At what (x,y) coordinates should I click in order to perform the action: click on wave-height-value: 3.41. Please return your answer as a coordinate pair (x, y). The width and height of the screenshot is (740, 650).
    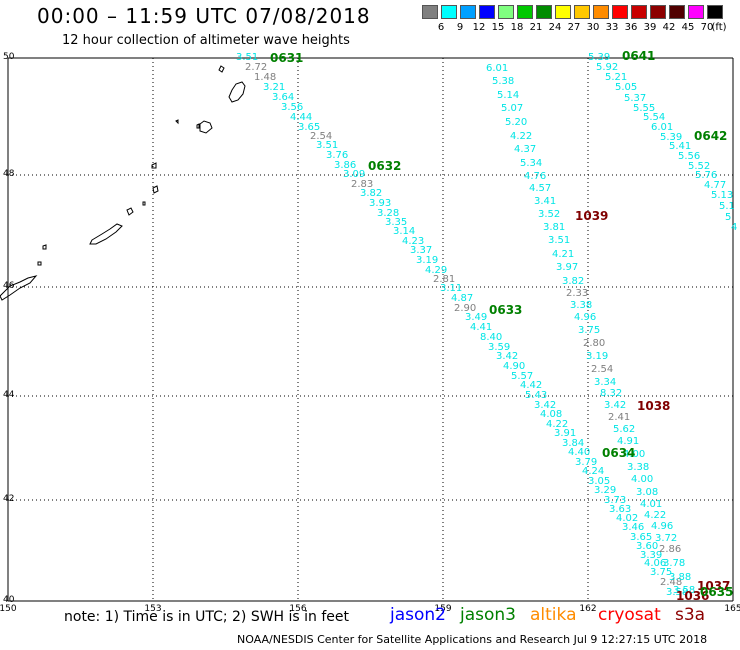
    Looking at the image, I should click on (545, 201).